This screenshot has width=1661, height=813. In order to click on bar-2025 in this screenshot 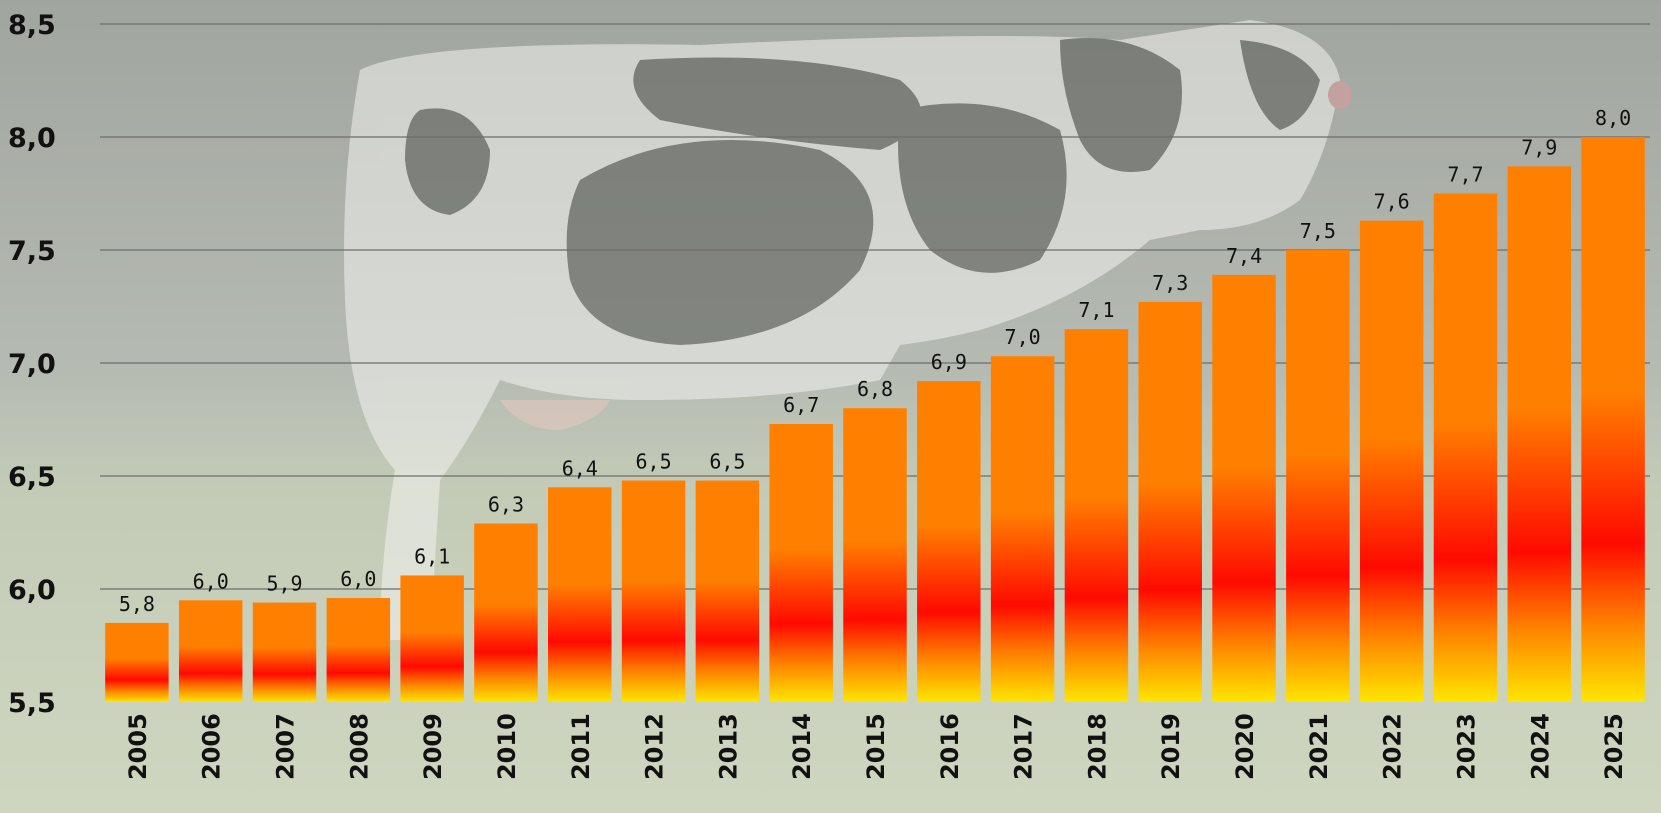, I will do `click(1613, 419)`.